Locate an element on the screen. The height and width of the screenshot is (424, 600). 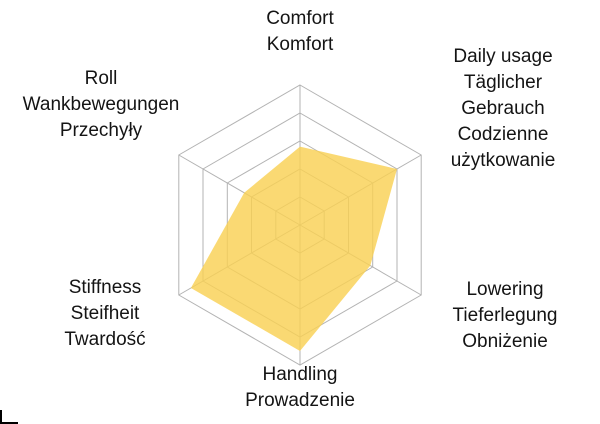
axis-label-handling: Handling Prowadzenie is located at coordinates (300, 387).